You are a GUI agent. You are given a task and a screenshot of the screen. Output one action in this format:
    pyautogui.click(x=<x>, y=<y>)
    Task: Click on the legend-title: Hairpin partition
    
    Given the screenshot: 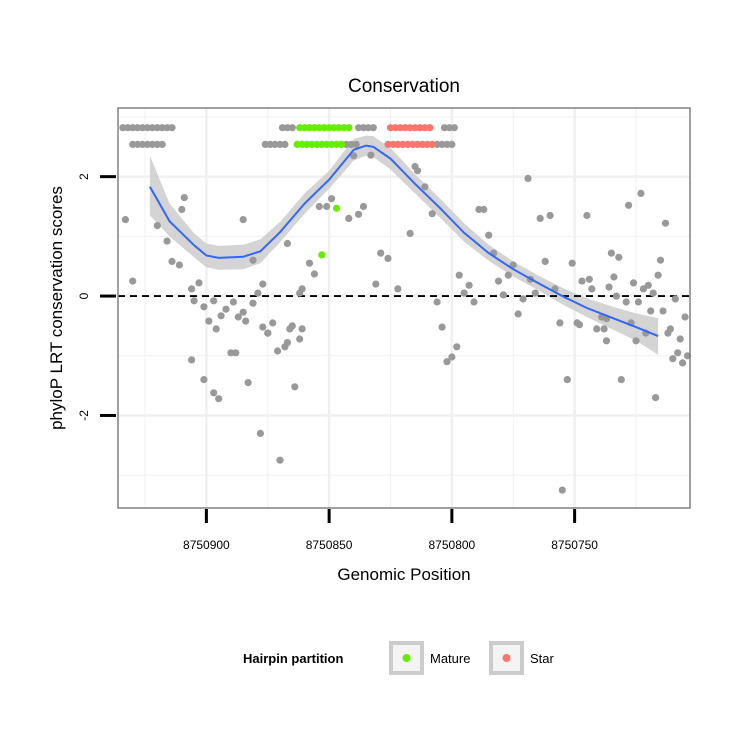 What is the action you would take?
    pyautogui.click(x=293, y=658)
    